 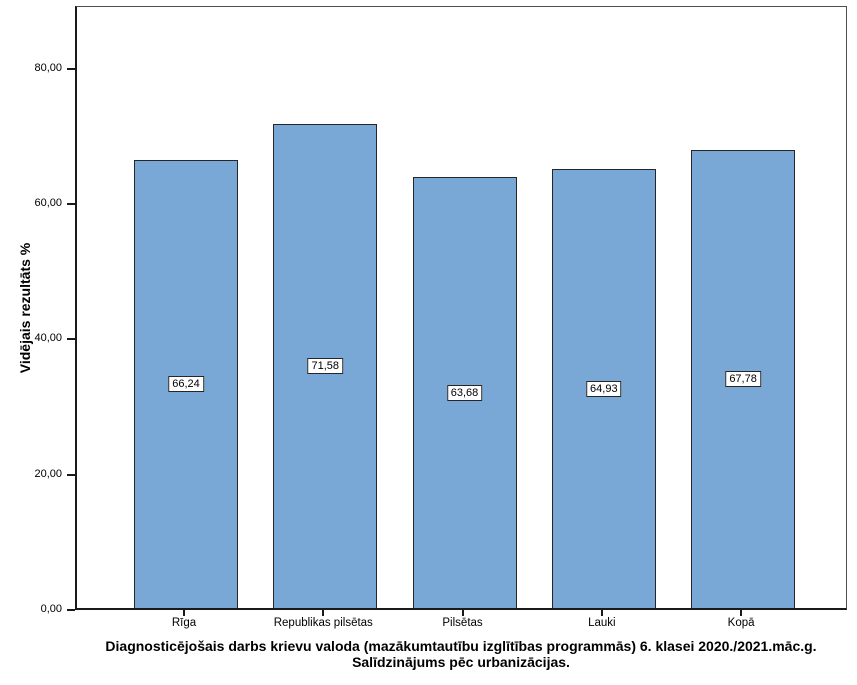 What do you see at coordinates (325, 366) in the screenshot?
I see `bar-value-label: 71,58` at bounding box center [325, 366].